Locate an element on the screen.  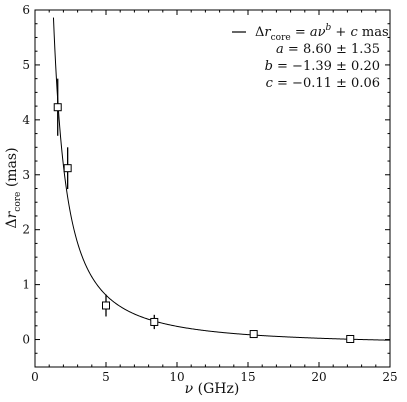
x-tick-label: 25 is located at coordinates (389, 377).